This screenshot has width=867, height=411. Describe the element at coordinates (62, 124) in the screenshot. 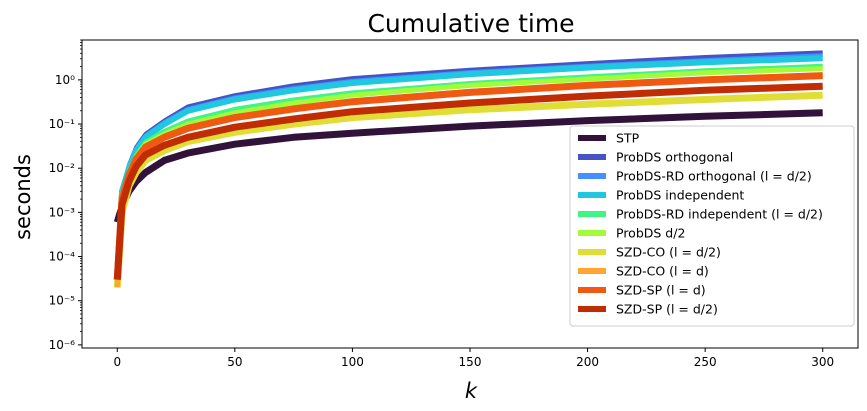

I see `y-tick-label: 10⁻¹` at that location.